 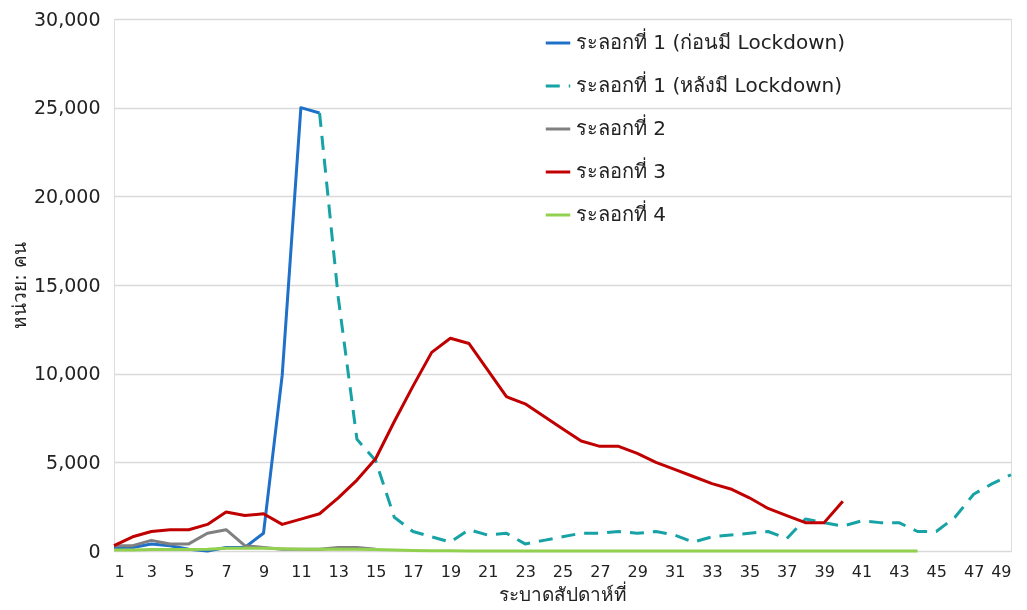 What do you see at coordinates (376, 571) in the screenshot?
I see `x-tick-label: 15` at bounding box center [376, 571].